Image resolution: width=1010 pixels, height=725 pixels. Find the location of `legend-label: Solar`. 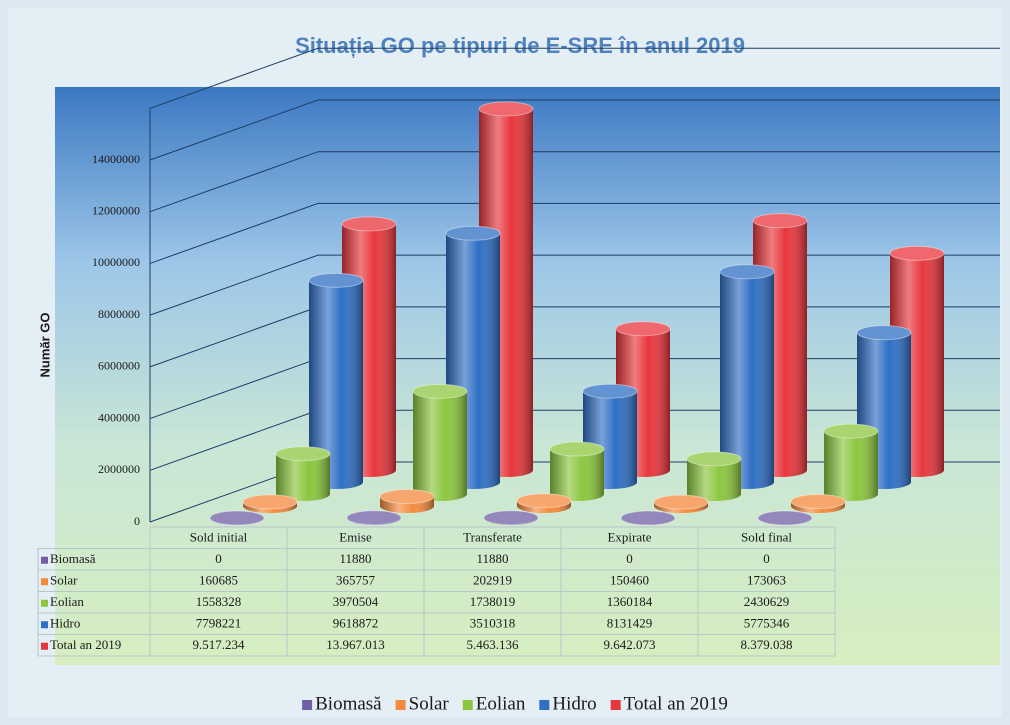

legend-label: Solar is located at coordinates (429, 703).